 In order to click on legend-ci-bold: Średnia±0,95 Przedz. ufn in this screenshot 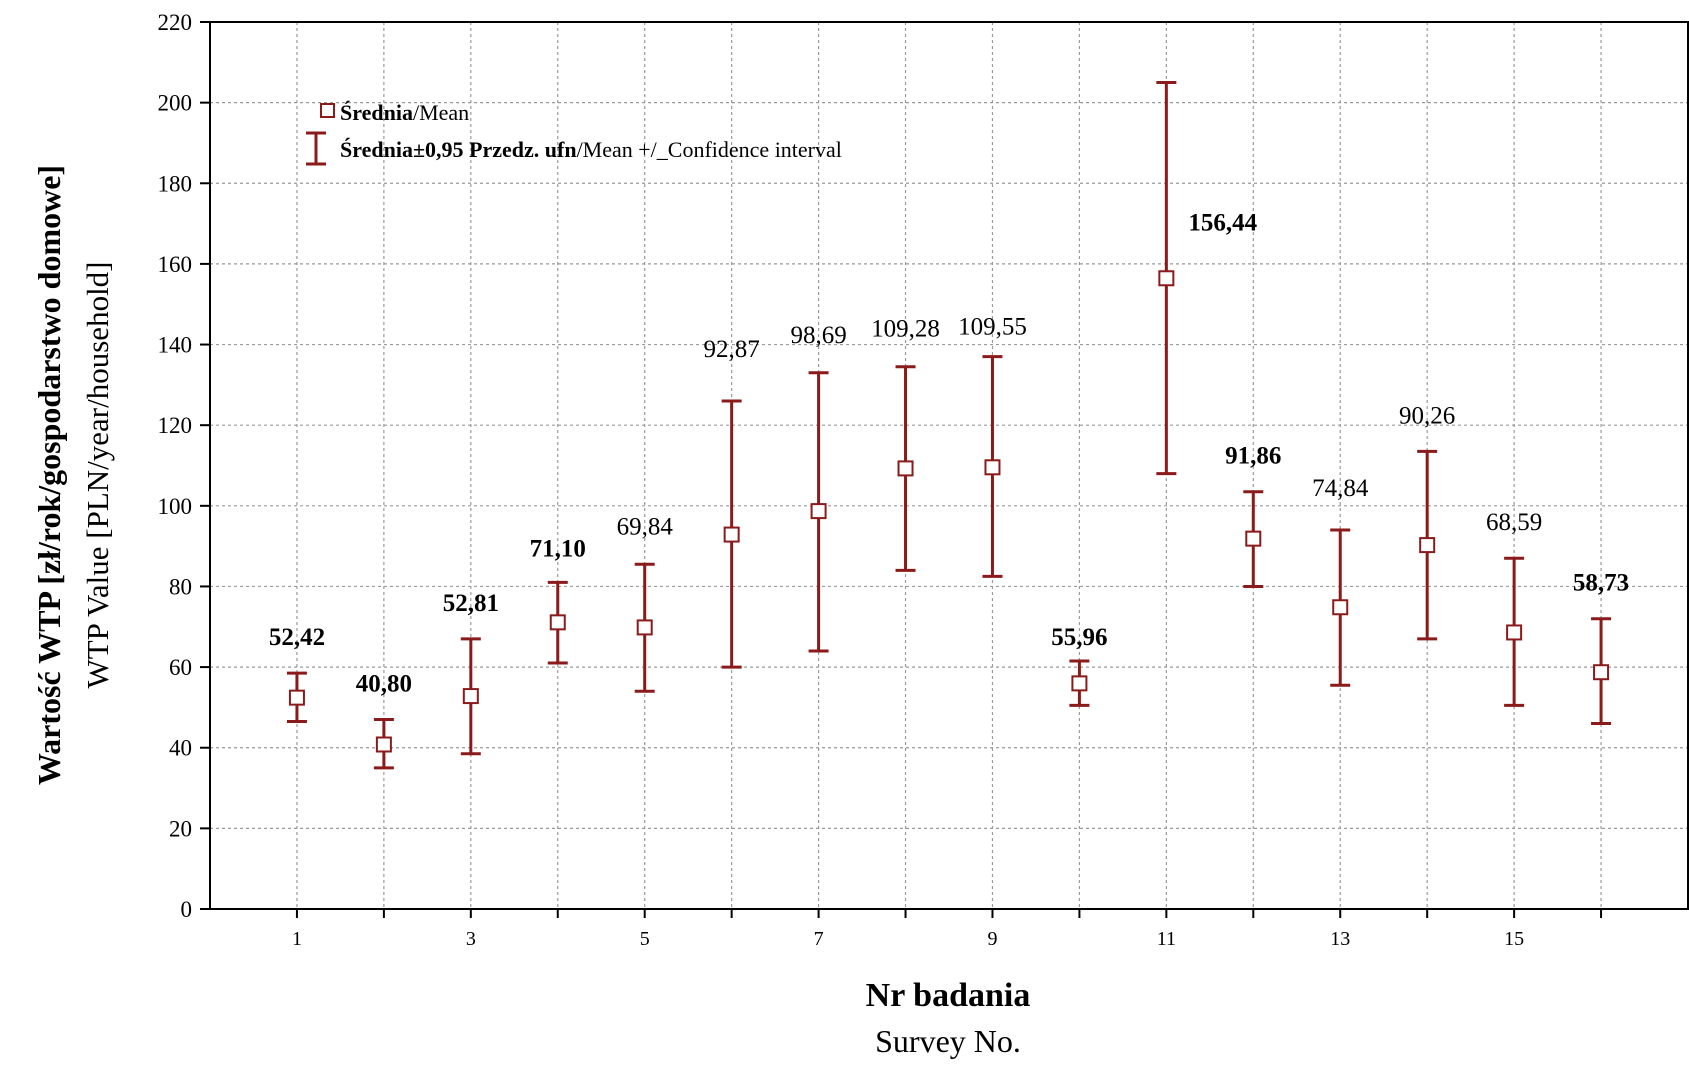, I will do `click(458, 149)`.